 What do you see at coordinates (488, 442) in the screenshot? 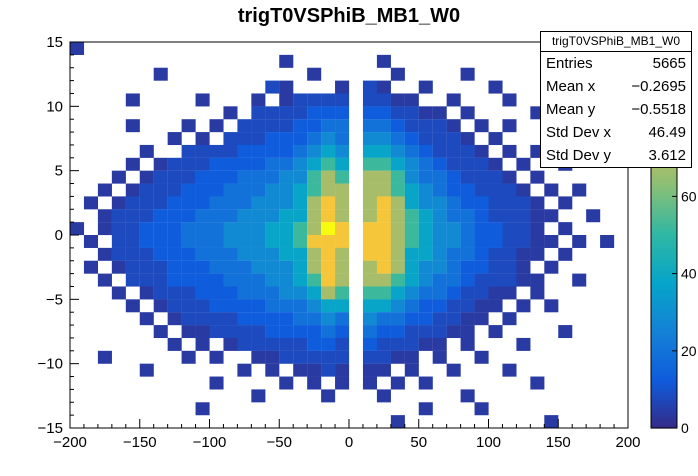
I see `x-tick-label: 100` at bounding box center [488, 442].